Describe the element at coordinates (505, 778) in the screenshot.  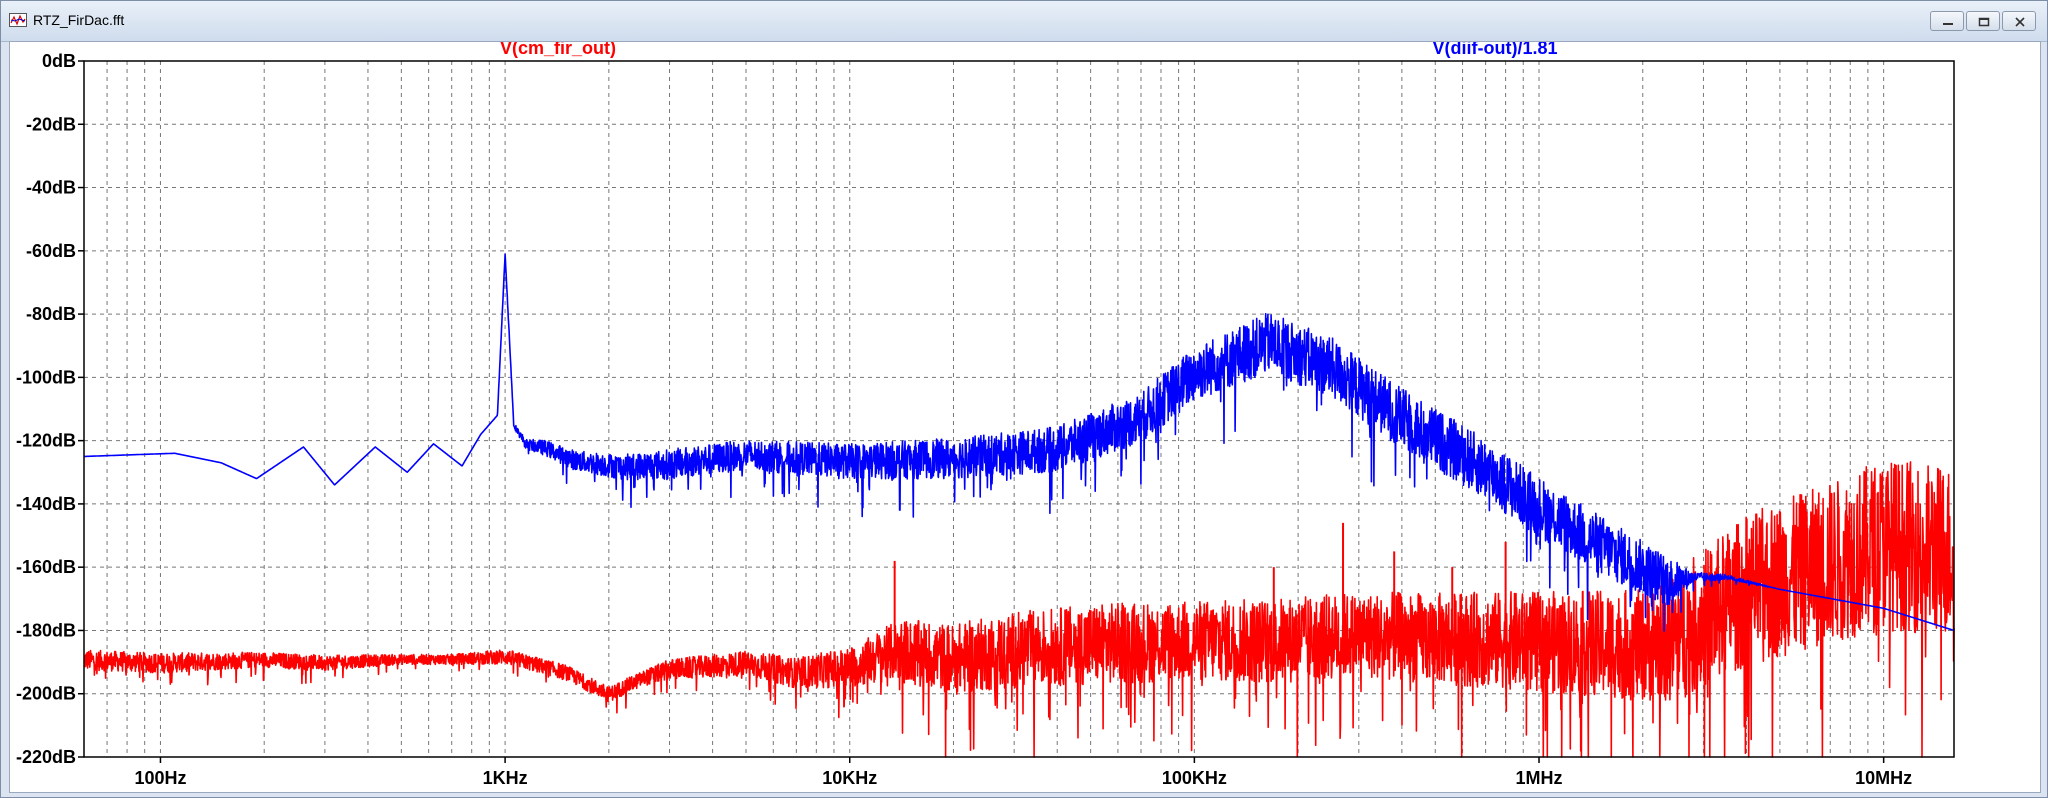
I see `x-tick-label: 1KHz` at that location.